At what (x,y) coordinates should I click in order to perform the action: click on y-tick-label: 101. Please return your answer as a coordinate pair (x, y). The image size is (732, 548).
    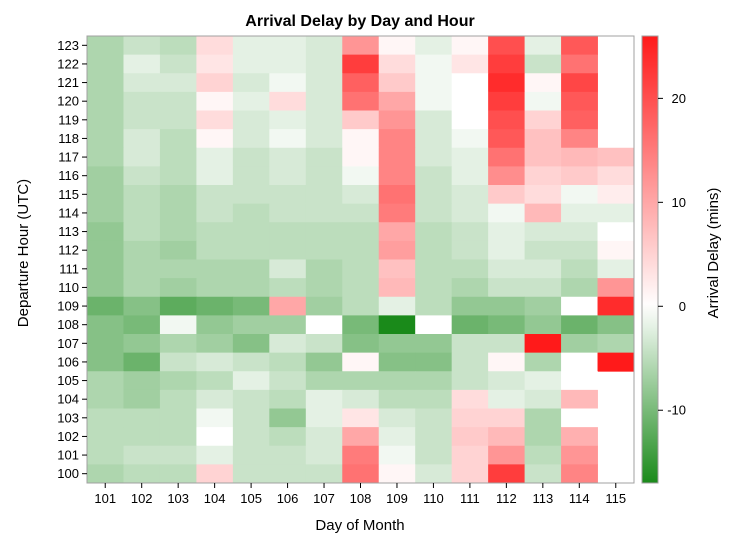
    Looking at the image, I should click on (68, 455).